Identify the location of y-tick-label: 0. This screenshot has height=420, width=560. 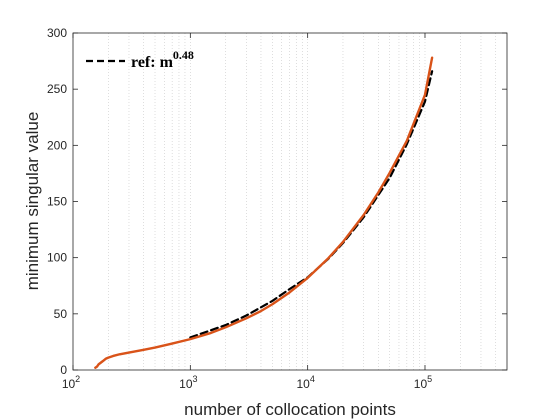
(63, 370).